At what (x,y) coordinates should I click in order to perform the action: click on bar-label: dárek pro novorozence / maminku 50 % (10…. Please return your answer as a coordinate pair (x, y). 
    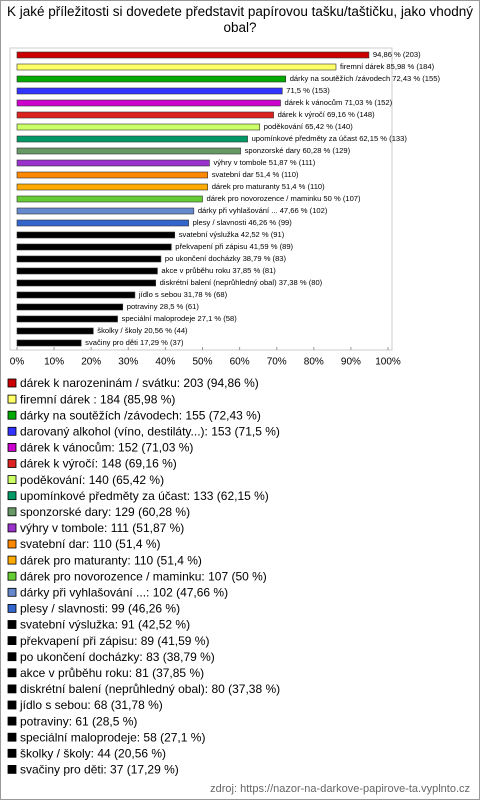
    Looking at the image, I should click on (284, 198).